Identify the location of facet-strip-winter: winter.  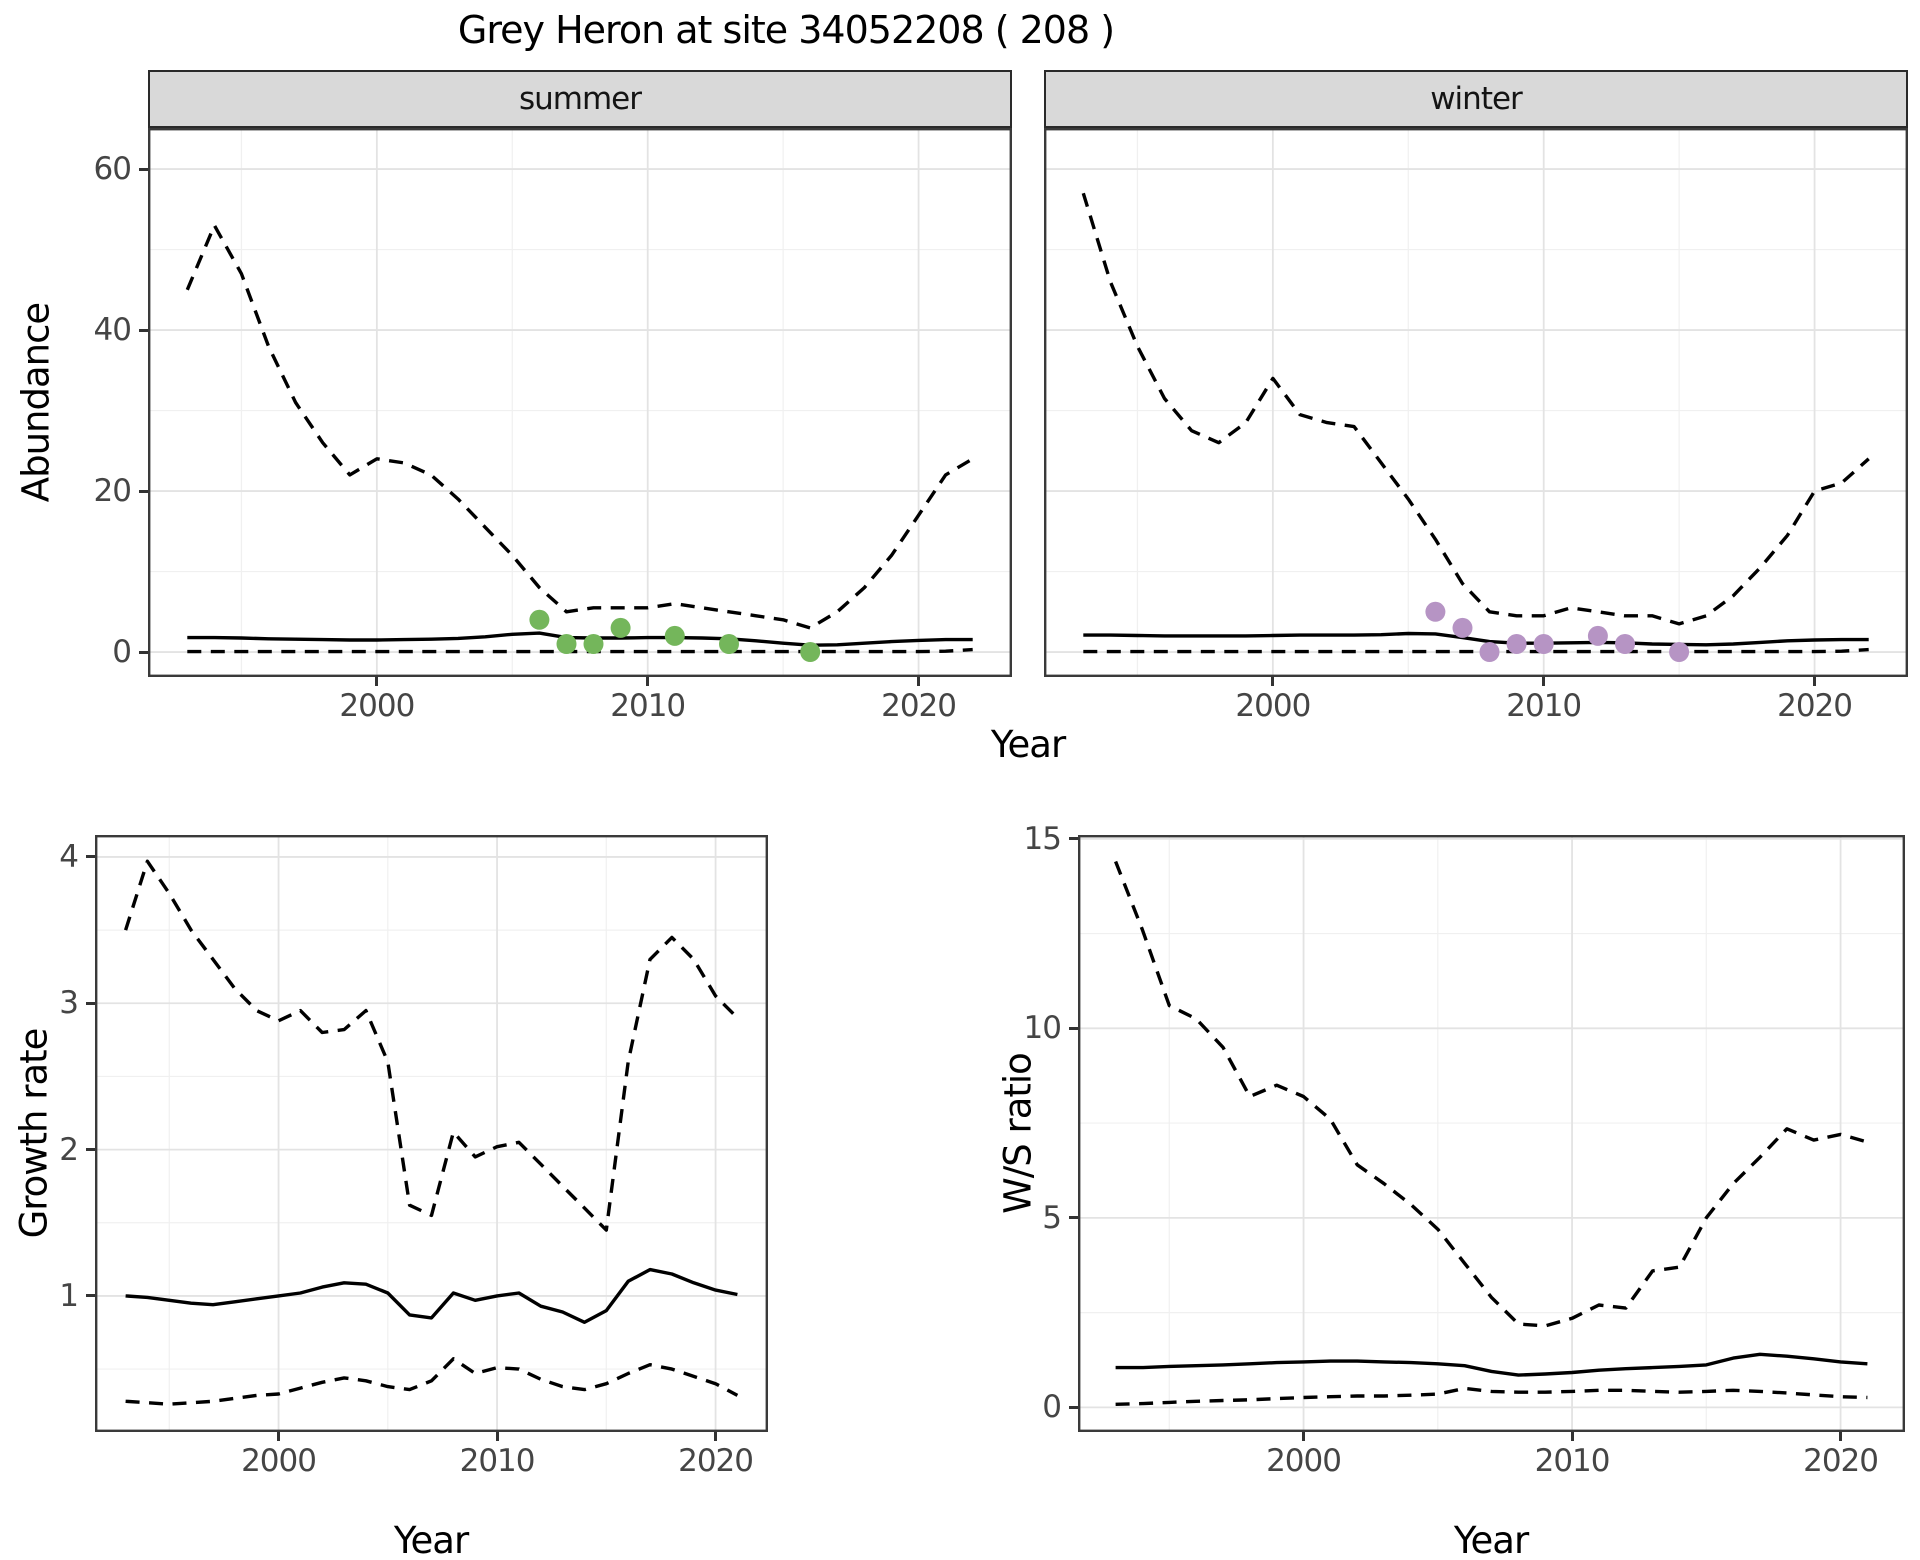
(1476, 99).